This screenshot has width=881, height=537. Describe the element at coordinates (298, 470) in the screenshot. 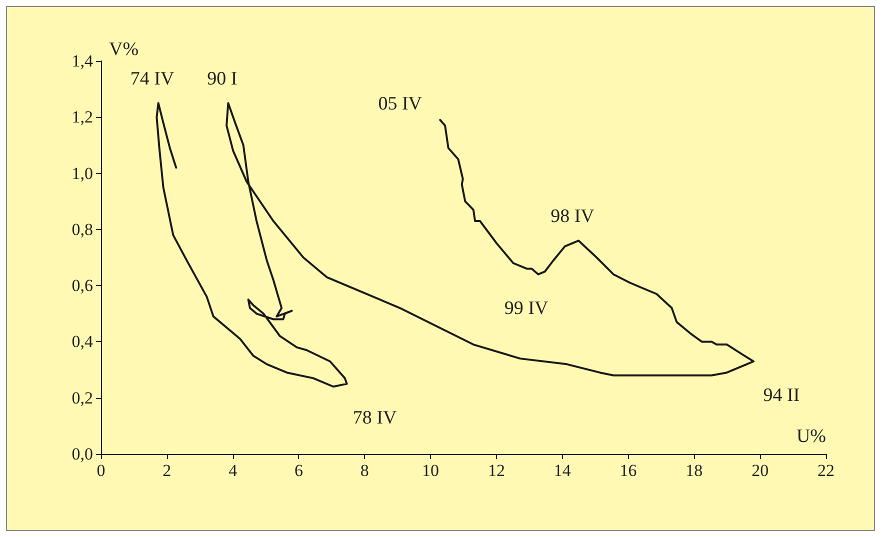

I see `x-tick-label: 6` at that location.